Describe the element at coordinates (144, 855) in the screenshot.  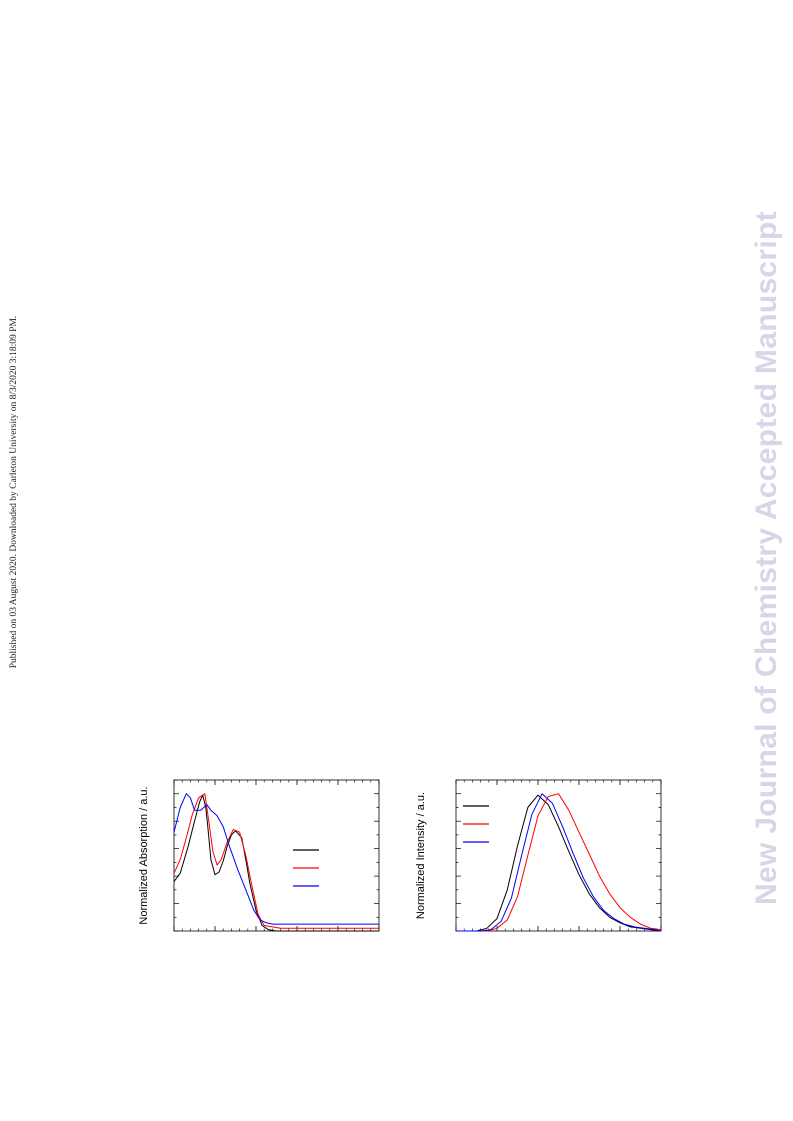
I see `y-axis-label: Normalized Absorption / a.u.` at that location.